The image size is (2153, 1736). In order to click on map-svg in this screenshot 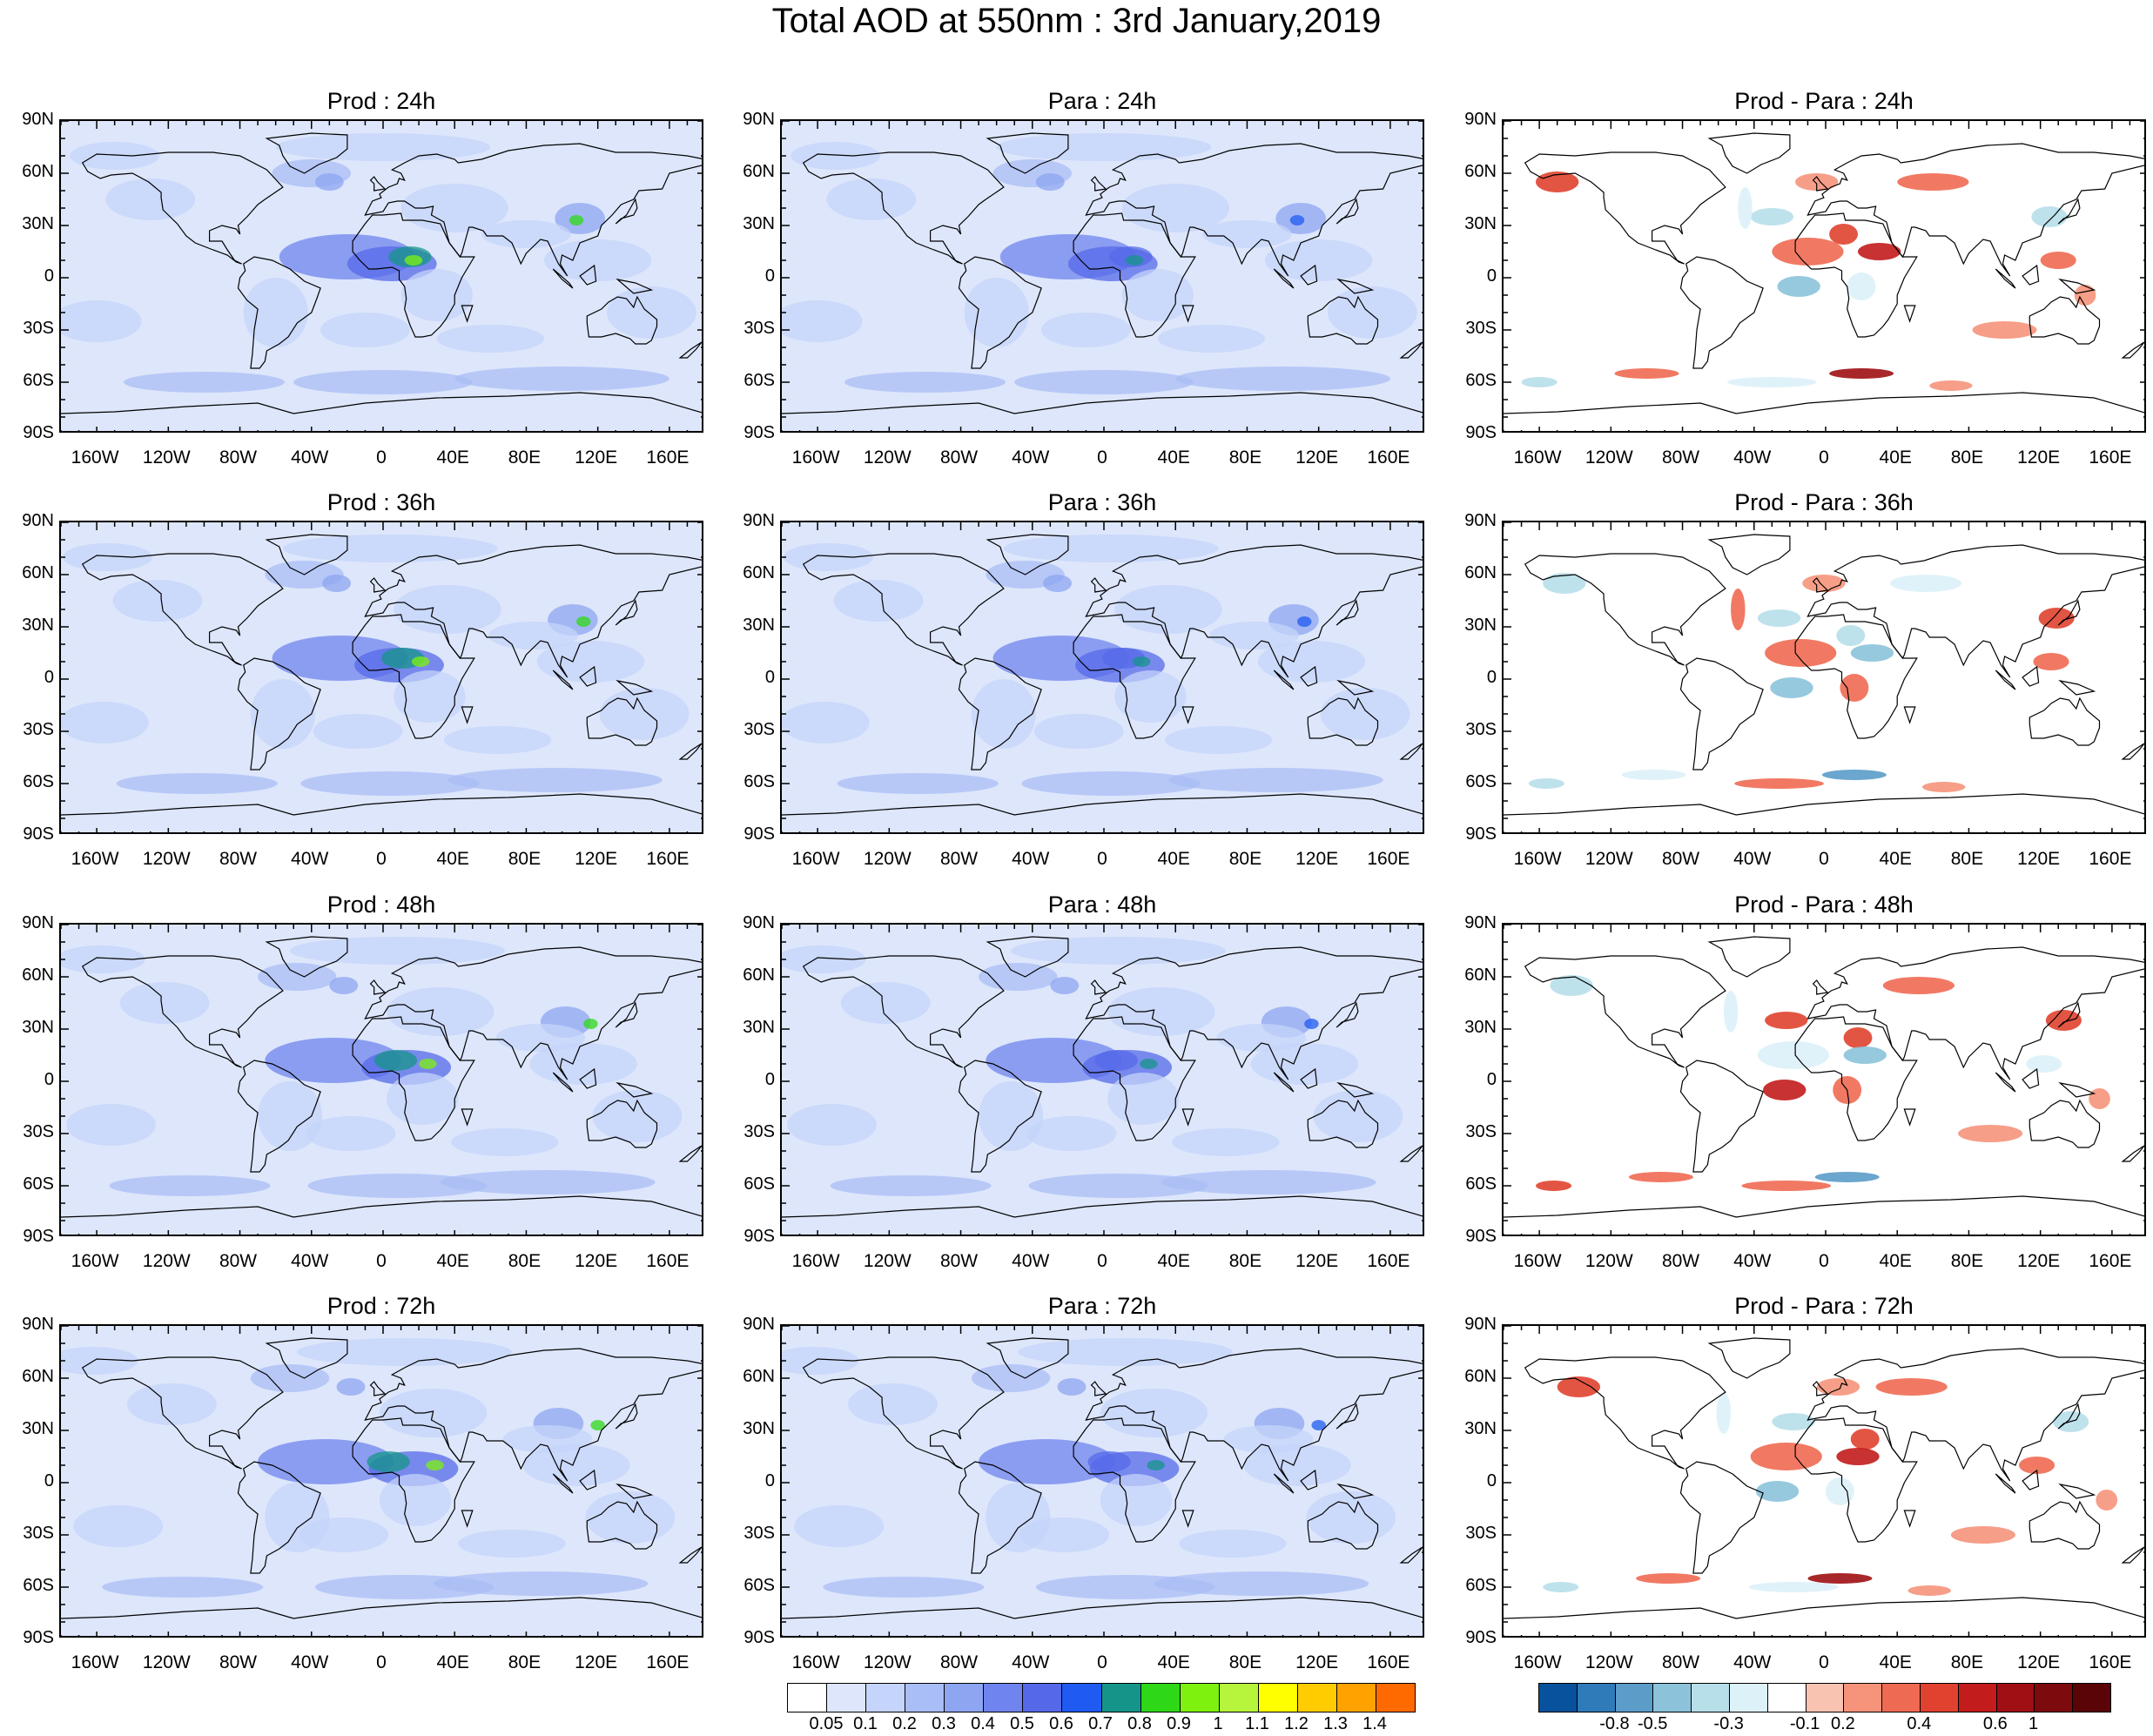, I will do `click(1102, 677)`.